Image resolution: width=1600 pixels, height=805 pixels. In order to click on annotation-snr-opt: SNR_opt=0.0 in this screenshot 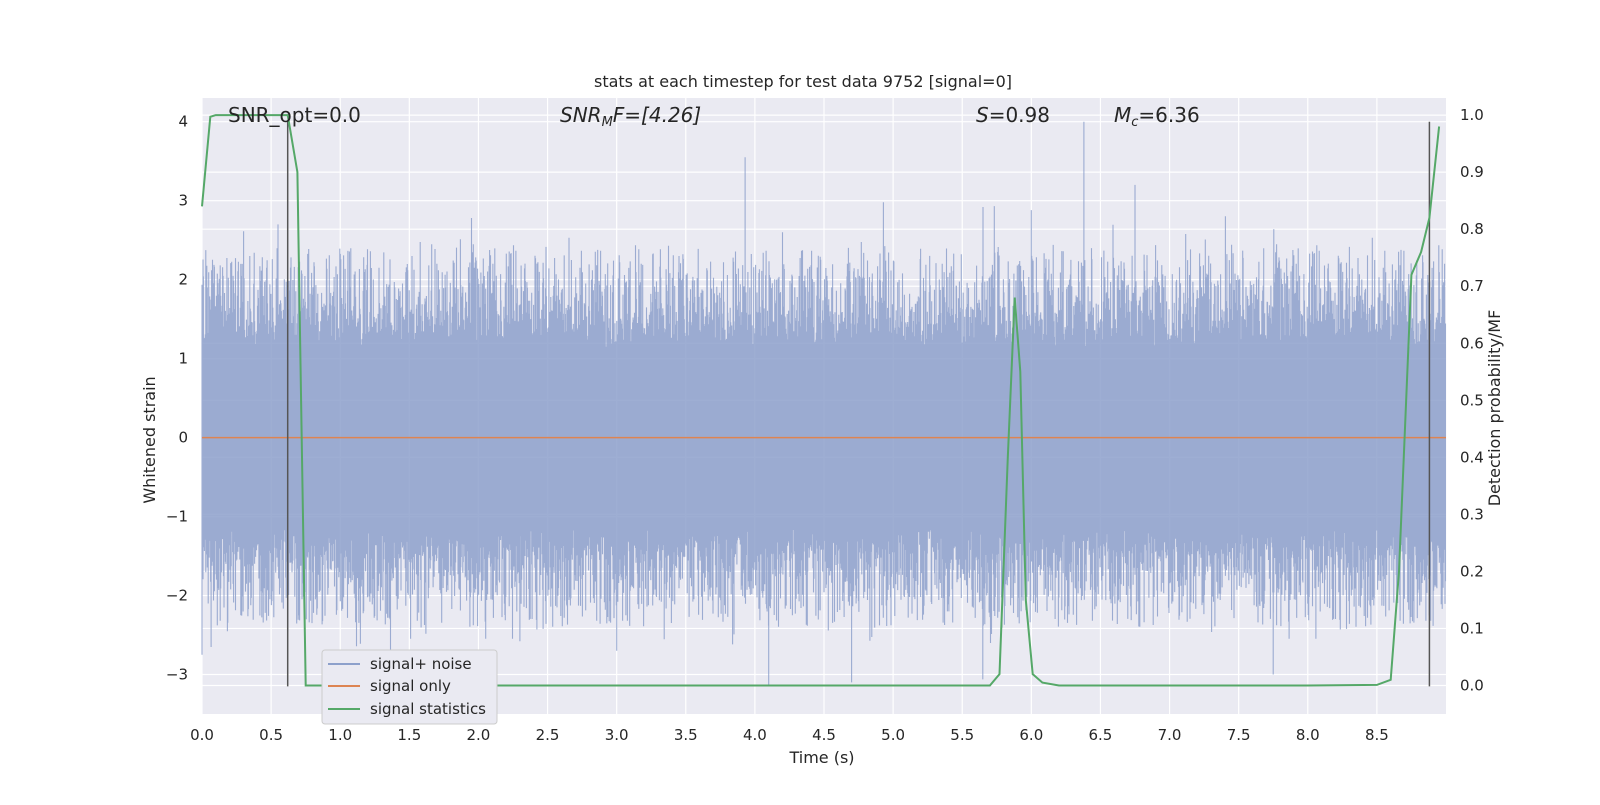, I will do `click(294, 115)`.